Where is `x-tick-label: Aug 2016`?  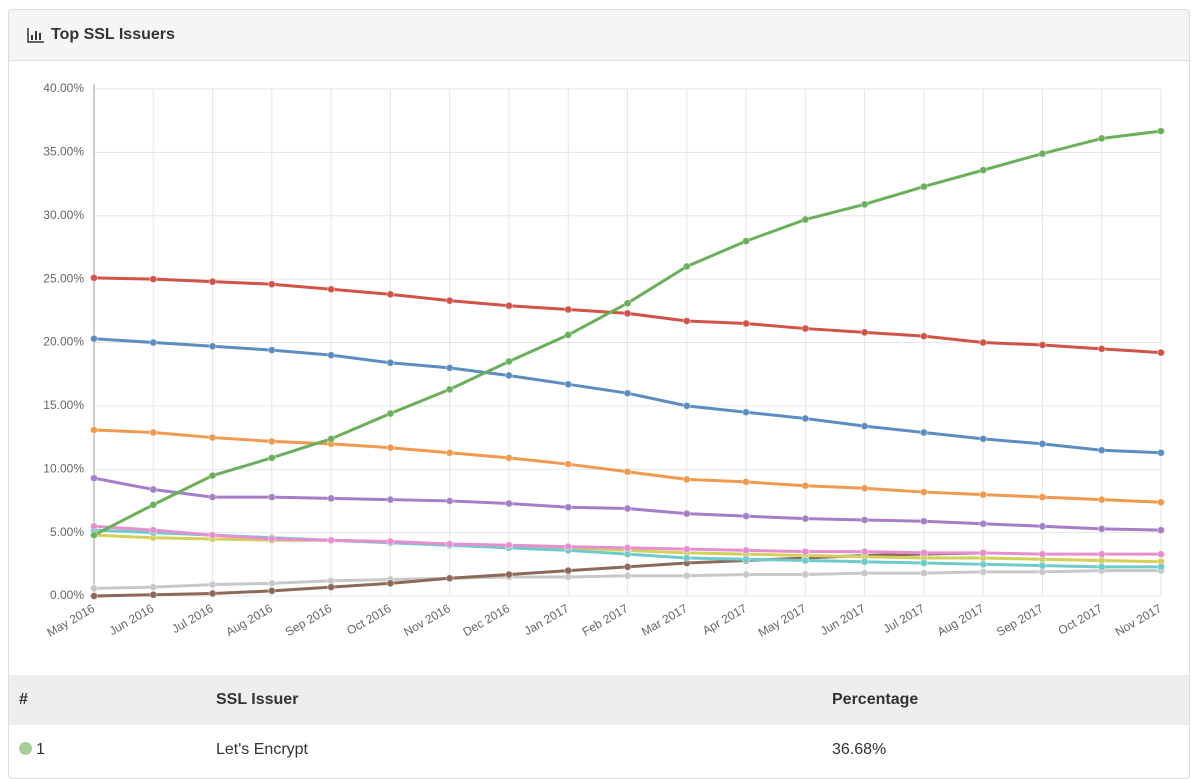 x-tick-label: Aug 2016 is located at coordinates (249, 620).